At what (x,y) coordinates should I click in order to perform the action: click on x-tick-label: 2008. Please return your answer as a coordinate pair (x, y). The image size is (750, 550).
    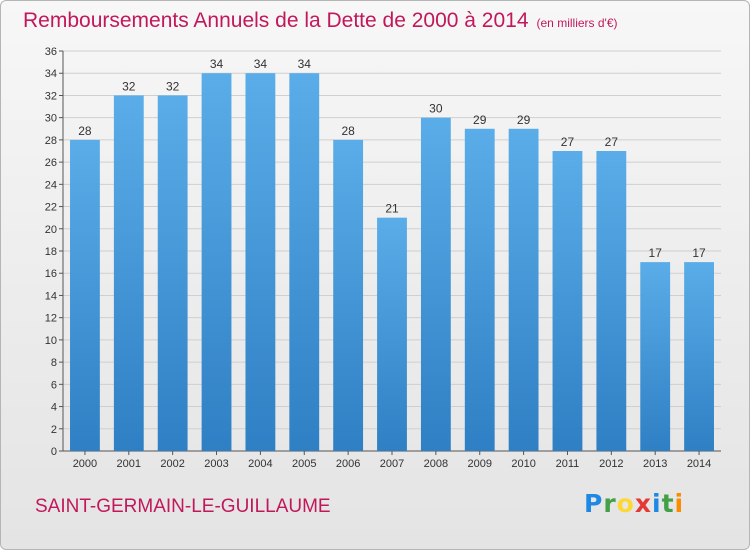
    Looking at the image, I should click on (436, 464).